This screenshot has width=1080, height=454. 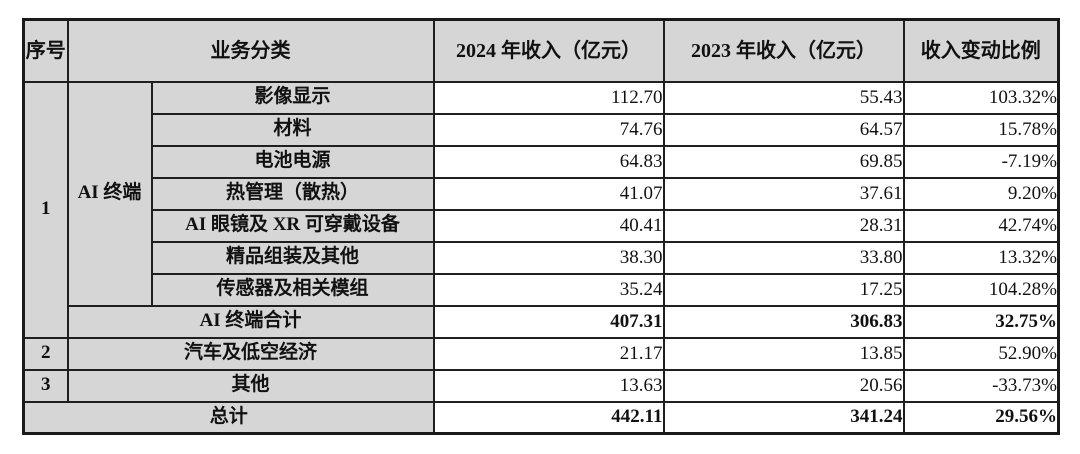 I want to click on change-ratio-cell: 13.32%, so click(x=981, y=257).